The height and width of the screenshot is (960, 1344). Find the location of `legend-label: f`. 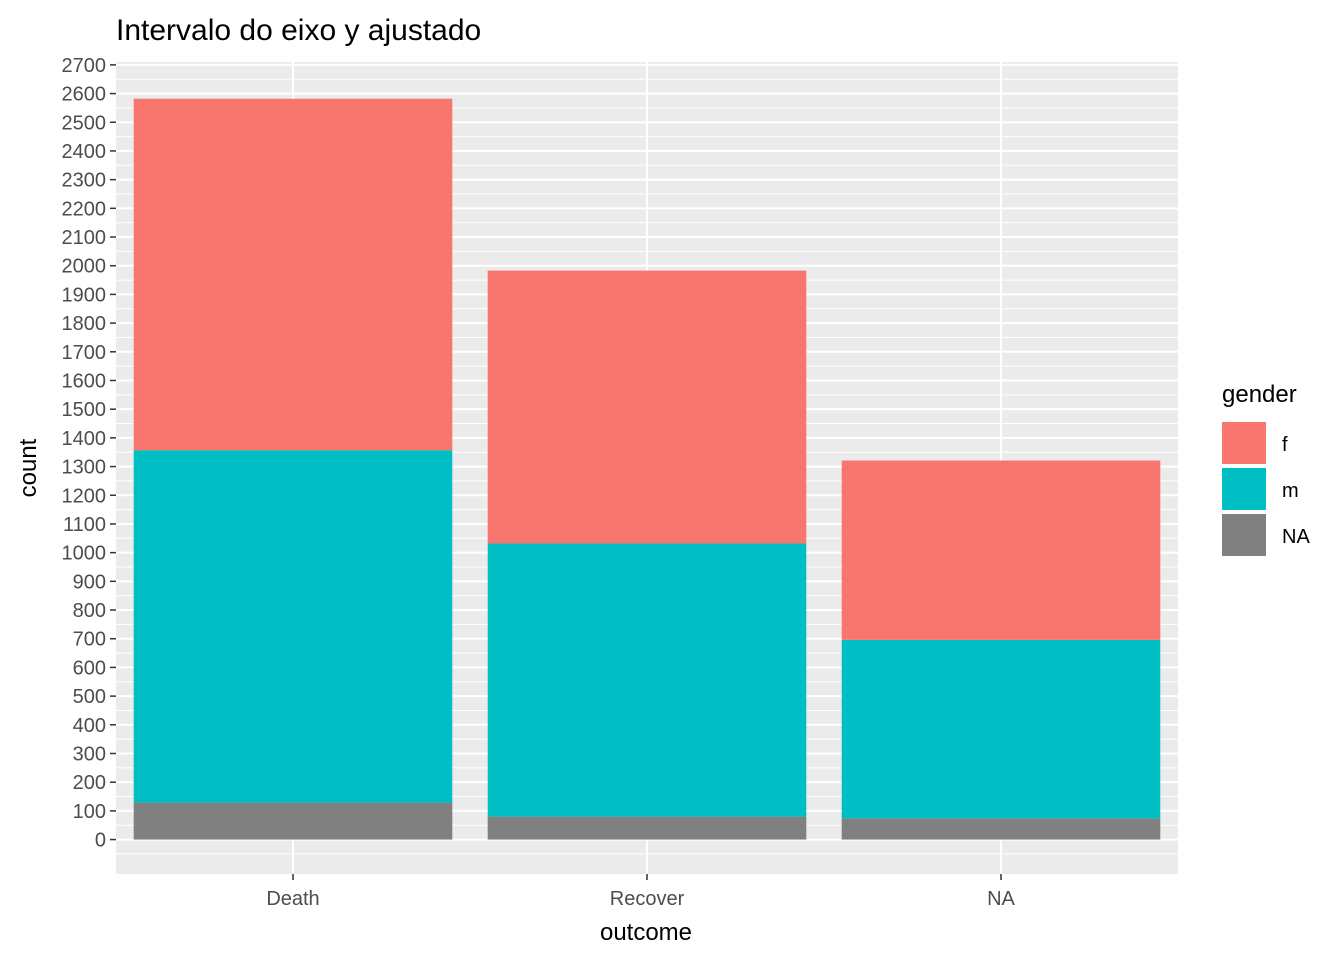

legend-label: f is located at coordinates (1285, 445).